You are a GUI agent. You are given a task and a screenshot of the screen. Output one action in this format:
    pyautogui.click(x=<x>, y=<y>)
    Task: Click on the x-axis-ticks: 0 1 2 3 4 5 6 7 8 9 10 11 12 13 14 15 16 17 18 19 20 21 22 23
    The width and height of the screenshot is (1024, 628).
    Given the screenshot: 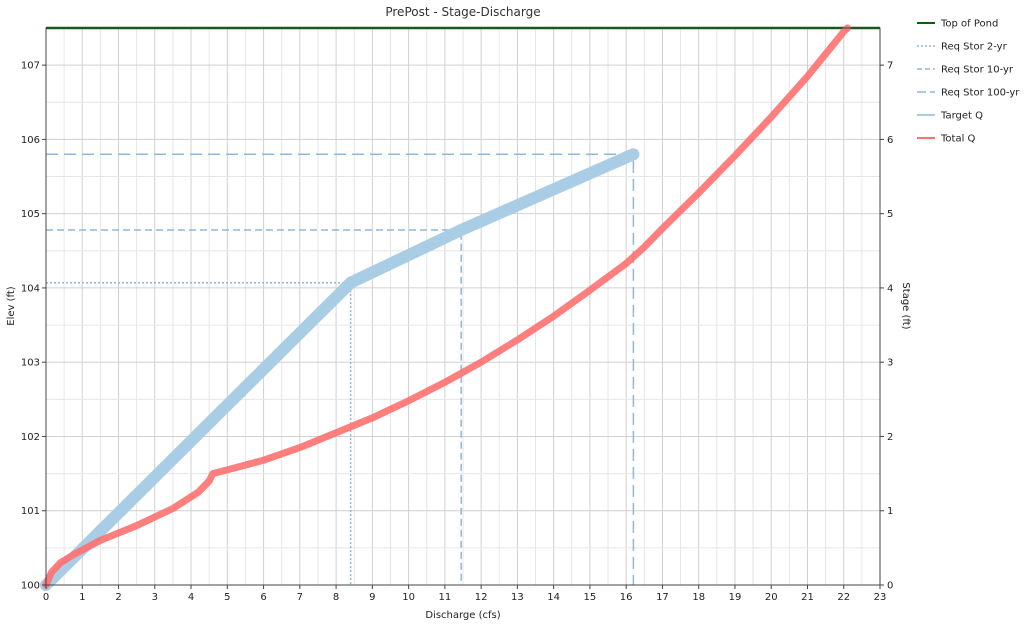 What is the action you would take?
    pyautogui.click(x=465, y=594)
    